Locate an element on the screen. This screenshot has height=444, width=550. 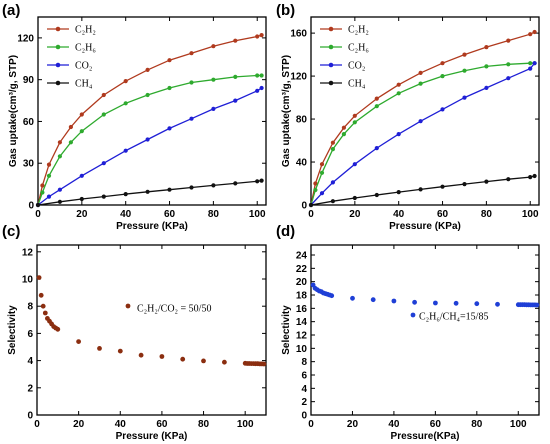
y-tick-label: 120 is located at coordinates (25, 38).